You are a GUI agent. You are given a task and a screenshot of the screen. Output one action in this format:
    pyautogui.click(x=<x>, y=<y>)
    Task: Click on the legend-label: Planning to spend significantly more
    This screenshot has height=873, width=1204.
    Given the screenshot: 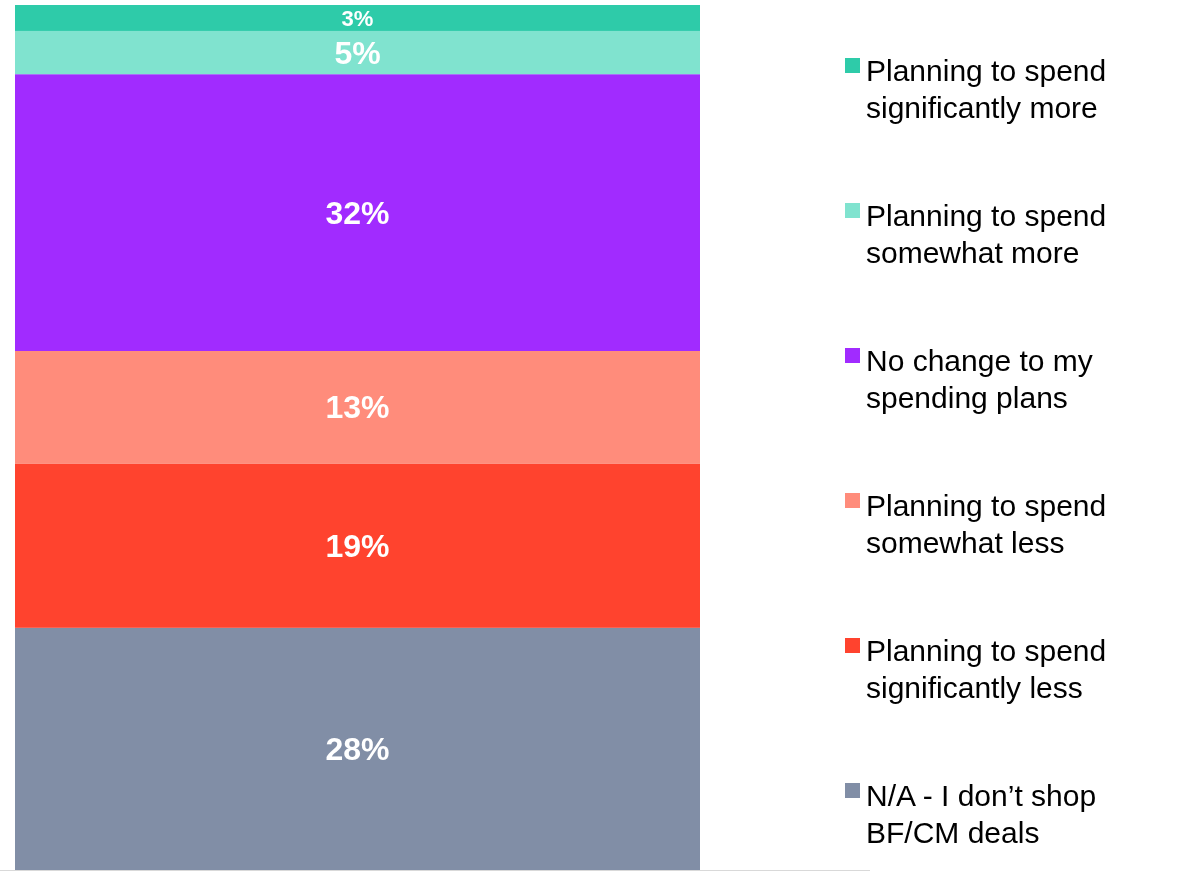 What is the action you would take?
    pyautogui.click(x=986, y=88)
    